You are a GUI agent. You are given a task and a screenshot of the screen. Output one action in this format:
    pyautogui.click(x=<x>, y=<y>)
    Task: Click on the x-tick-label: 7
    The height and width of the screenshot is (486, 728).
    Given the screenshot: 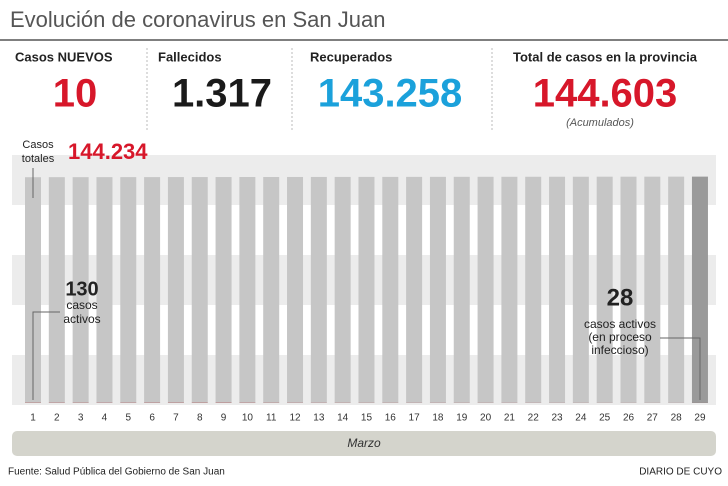 What is the action you would take?
    pyautogui.click(x=176, y=418)
    